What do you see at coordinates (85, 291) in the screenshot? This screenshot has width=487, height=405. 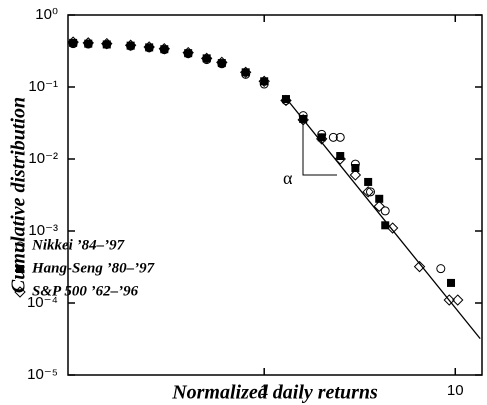 I see `legend-label: S&P 500 ’62–’96` at bounding box center [85, 291].